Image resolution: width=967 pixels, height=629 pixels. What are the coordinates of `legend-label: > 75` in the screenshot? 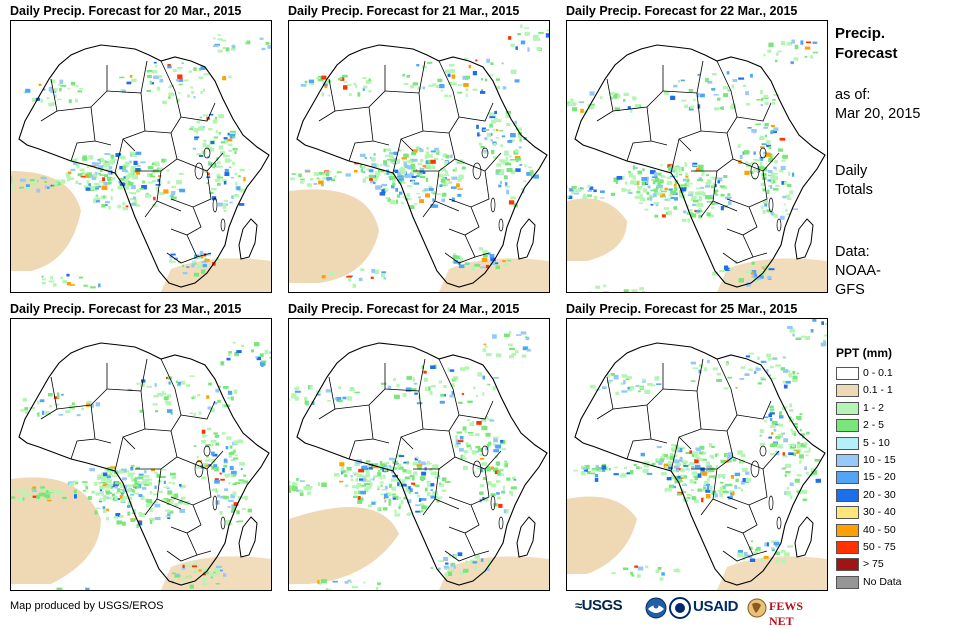 It's located at (873, 564).